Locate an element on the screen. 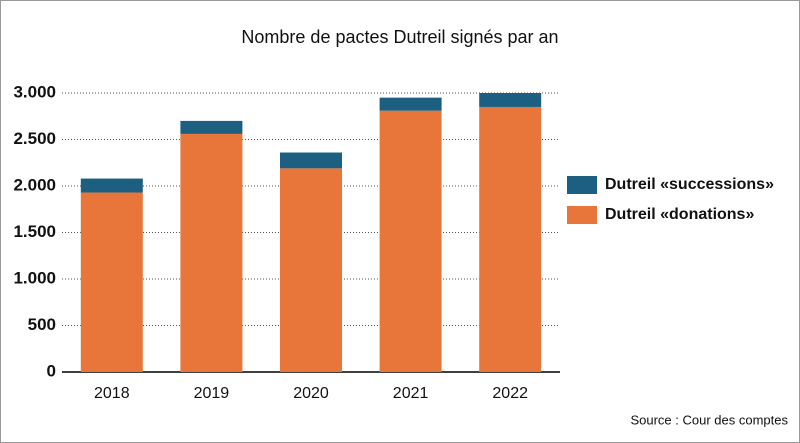 The height and width of the screenshot is (443, 800). y-tick-label: 500 is located at coordinates (42, 324).